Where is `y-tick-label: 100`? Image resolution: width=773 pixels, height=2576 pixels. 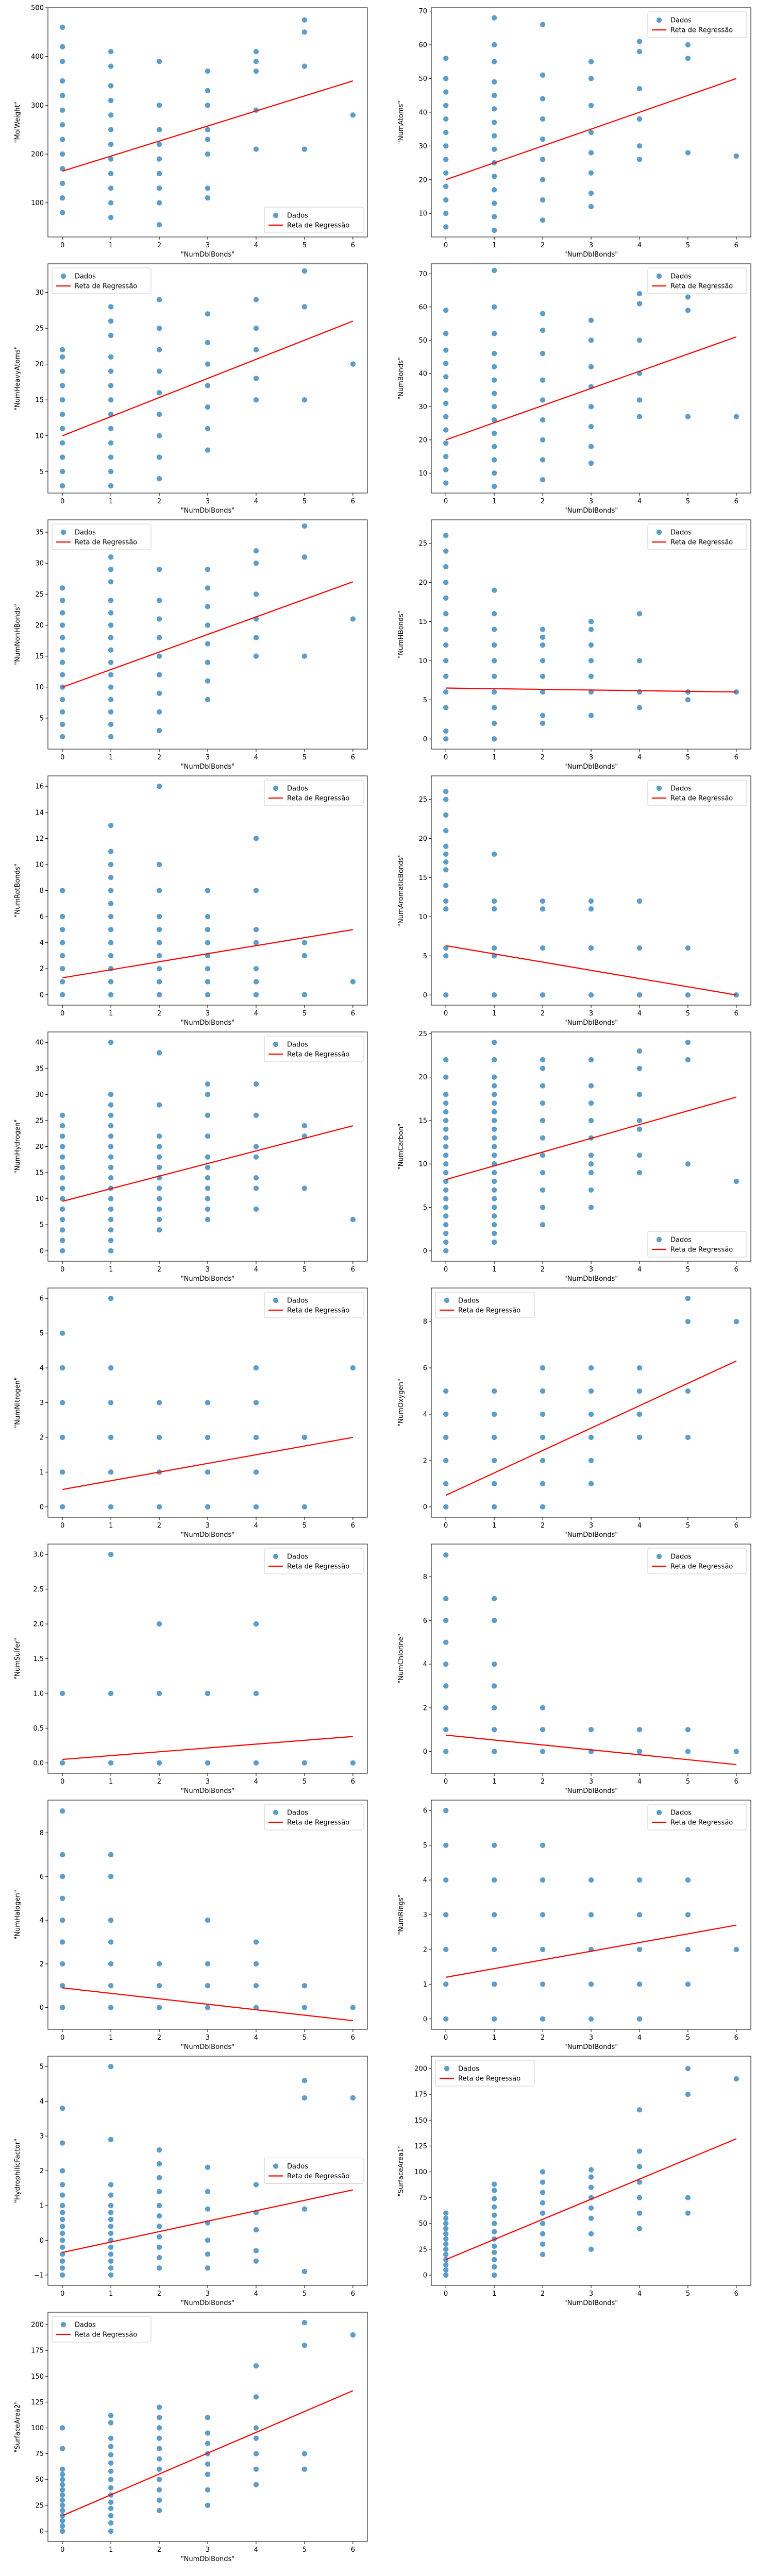 y-tick-label: 100 is located at coordinates (37, 2428).